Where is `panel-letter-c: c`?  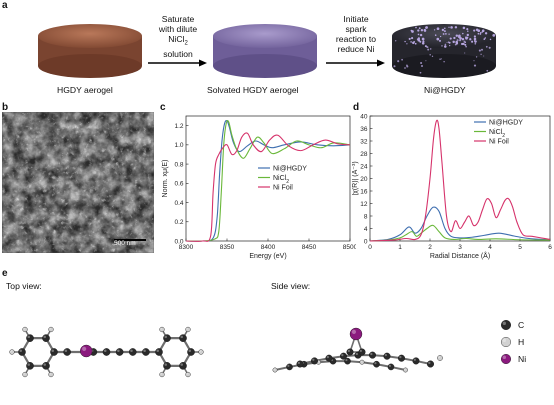
panel-letter-c: c is located at coordinates (163, 107).